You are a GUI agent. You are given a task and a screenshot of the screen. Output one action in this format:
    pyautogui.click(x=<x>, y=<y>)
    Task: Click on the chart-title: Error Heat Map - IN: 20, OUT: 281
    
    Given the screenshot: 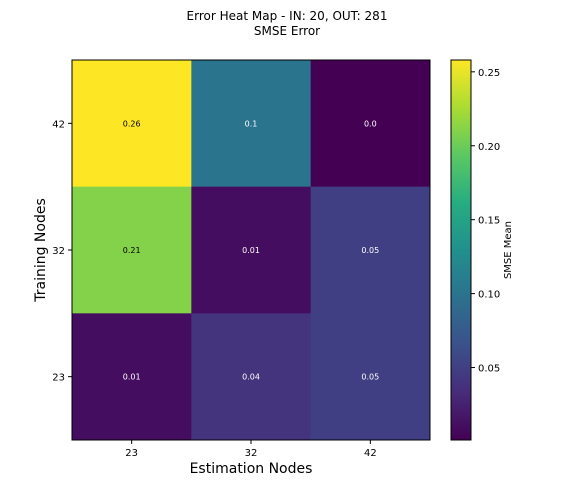 What is the action you would take?
    pyautogui.click(x=287, y=16)
    